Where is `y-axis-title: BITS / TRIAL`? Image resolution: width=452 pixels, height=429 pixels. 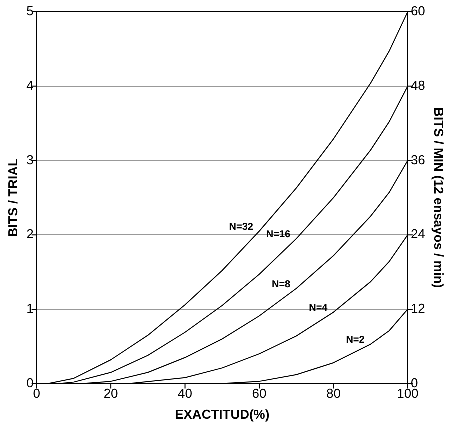
y-axis-title: BITS / TRIAL is located at coordinates (12, 198).